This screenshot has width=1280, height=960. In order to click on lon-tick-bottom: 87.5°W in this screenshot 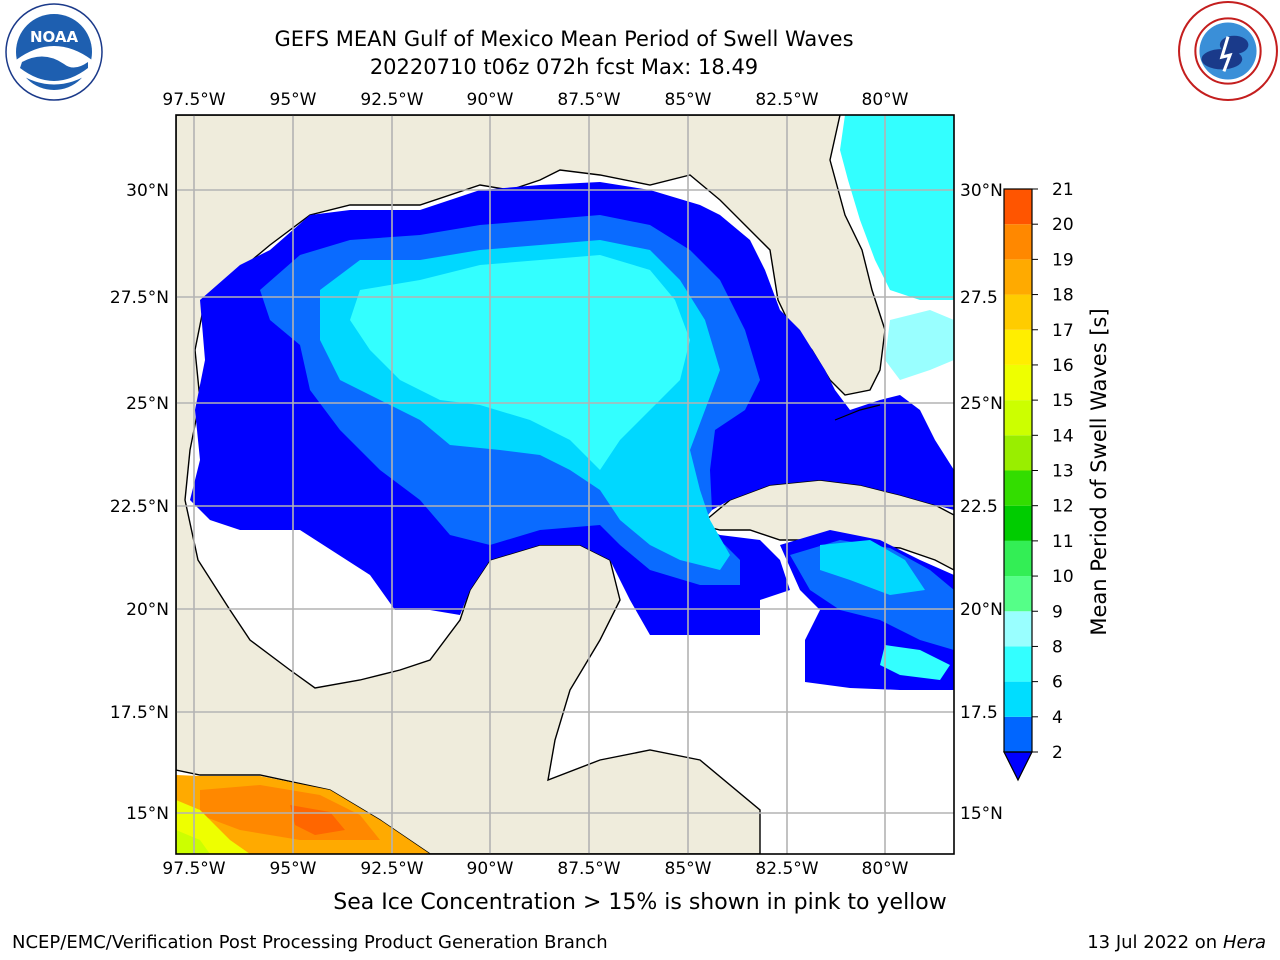, I will do `click(588, 869)`.